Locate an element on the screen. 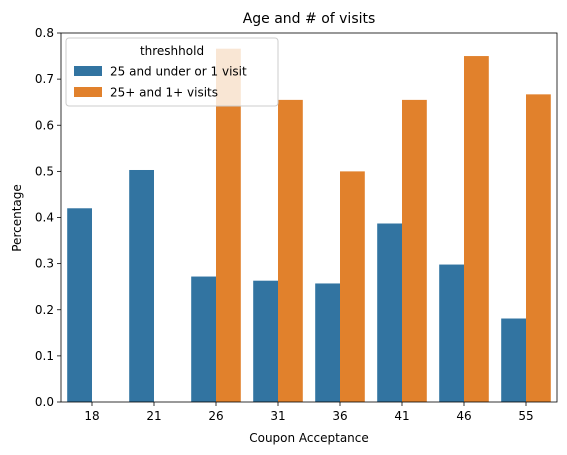 This screenshot has height=455, width=567. x-tick-label: 36 is located at coordinates (339, 416).